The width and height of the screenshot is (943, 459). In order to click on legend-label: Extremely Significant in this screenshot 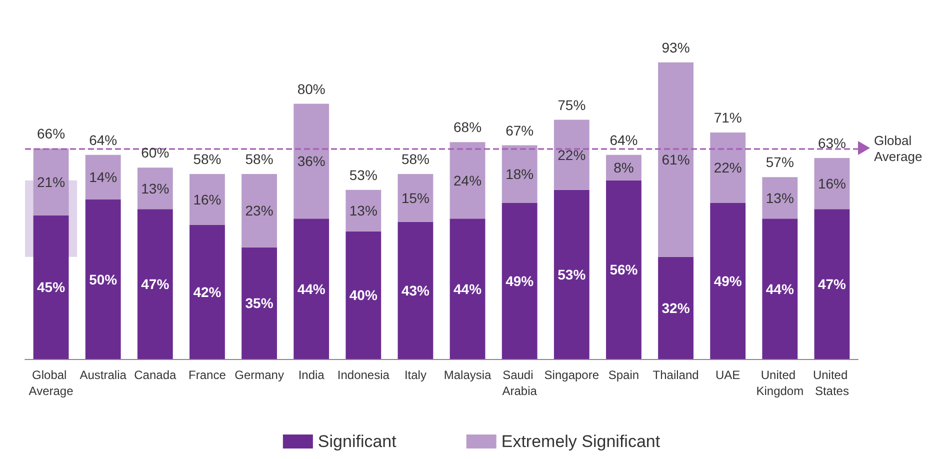, I will do `click(580, 441)`.